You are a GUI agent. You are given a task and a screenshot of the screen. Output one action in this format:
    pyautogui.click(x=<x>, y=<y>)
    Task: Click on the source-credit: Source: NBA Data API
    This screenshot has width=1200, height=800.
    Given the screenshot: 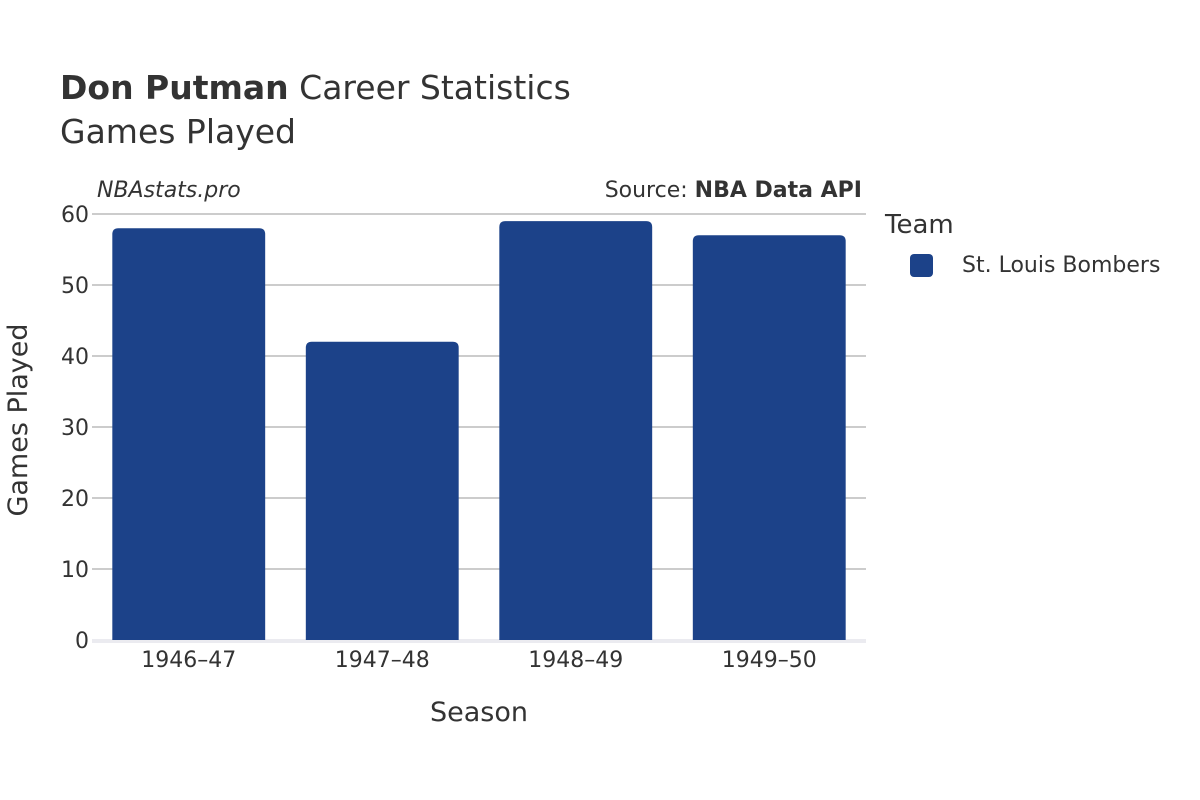 What is the action you would take?
    pyautogui.click(x=733, y=190)
    